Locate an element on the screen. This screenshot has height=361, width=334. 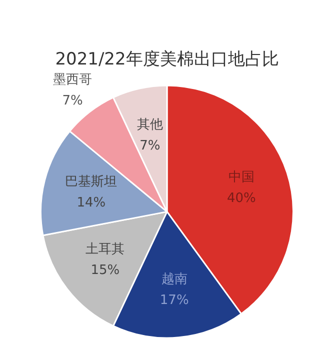
slice-label: 其他 is located at coordinates (149, 125).